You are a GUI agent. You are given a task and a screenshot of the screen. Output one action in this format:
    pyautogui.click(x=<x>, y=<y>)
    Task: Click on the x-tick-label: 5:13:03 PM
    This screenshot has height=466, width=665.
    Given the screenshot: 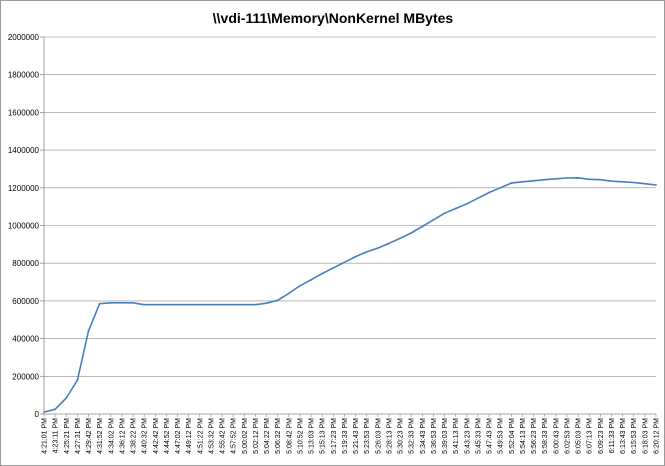 What is the action you would take?
    pyautogui.click(x=312, y=436)
    